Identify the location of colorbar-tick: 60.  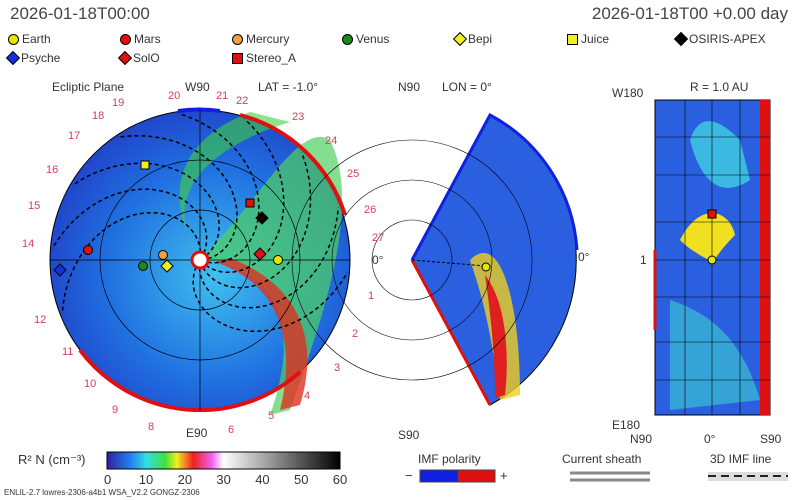
(340, 479).